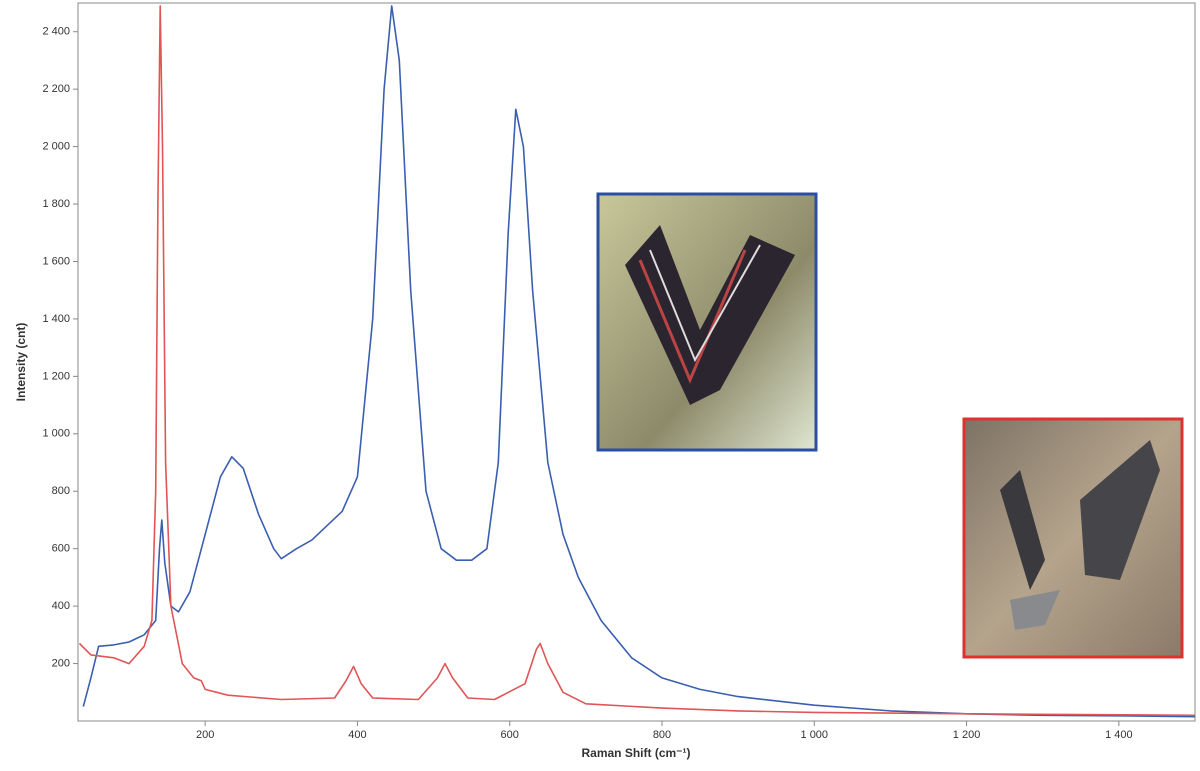  Describe the element at coordinates (205, 735) in the screenshot. I see `x-tick-label: 200` at that location.